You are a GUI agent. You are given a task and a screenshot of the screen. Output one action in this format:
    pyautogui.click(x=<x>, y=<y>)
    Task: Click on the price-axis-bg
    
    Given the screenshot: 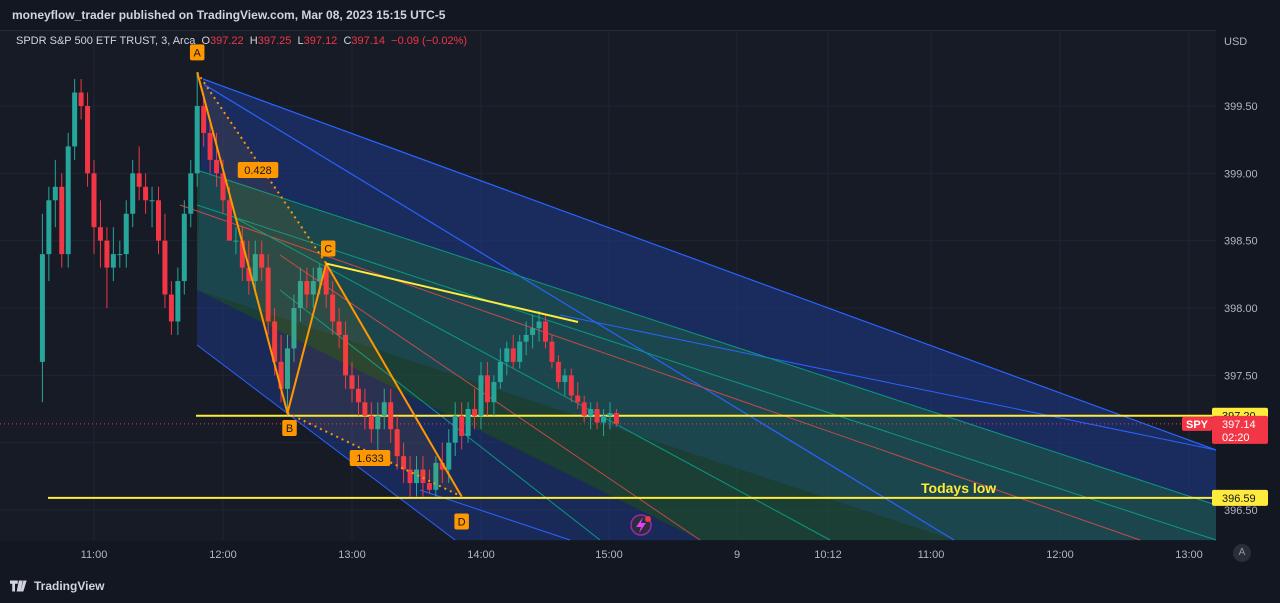 What is the action you would take?
    pyautogui.click(x=1248, y=301)
    